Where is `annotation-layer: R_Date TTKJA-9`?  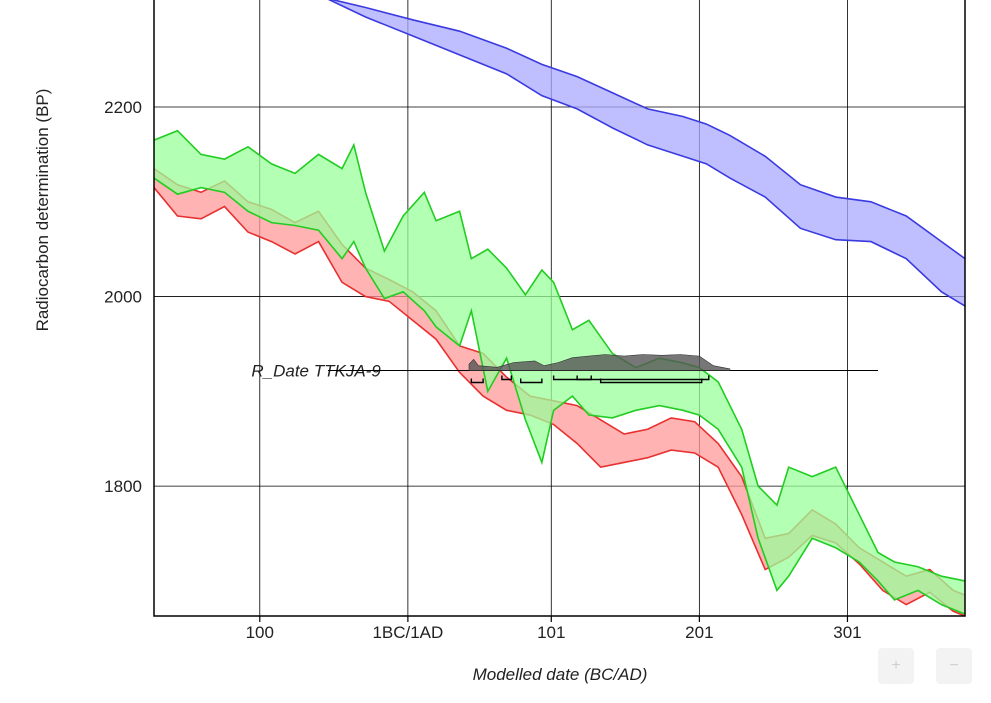
annotation-layer: R_Date TTKJA-9 is located at coordinates (565, 369).